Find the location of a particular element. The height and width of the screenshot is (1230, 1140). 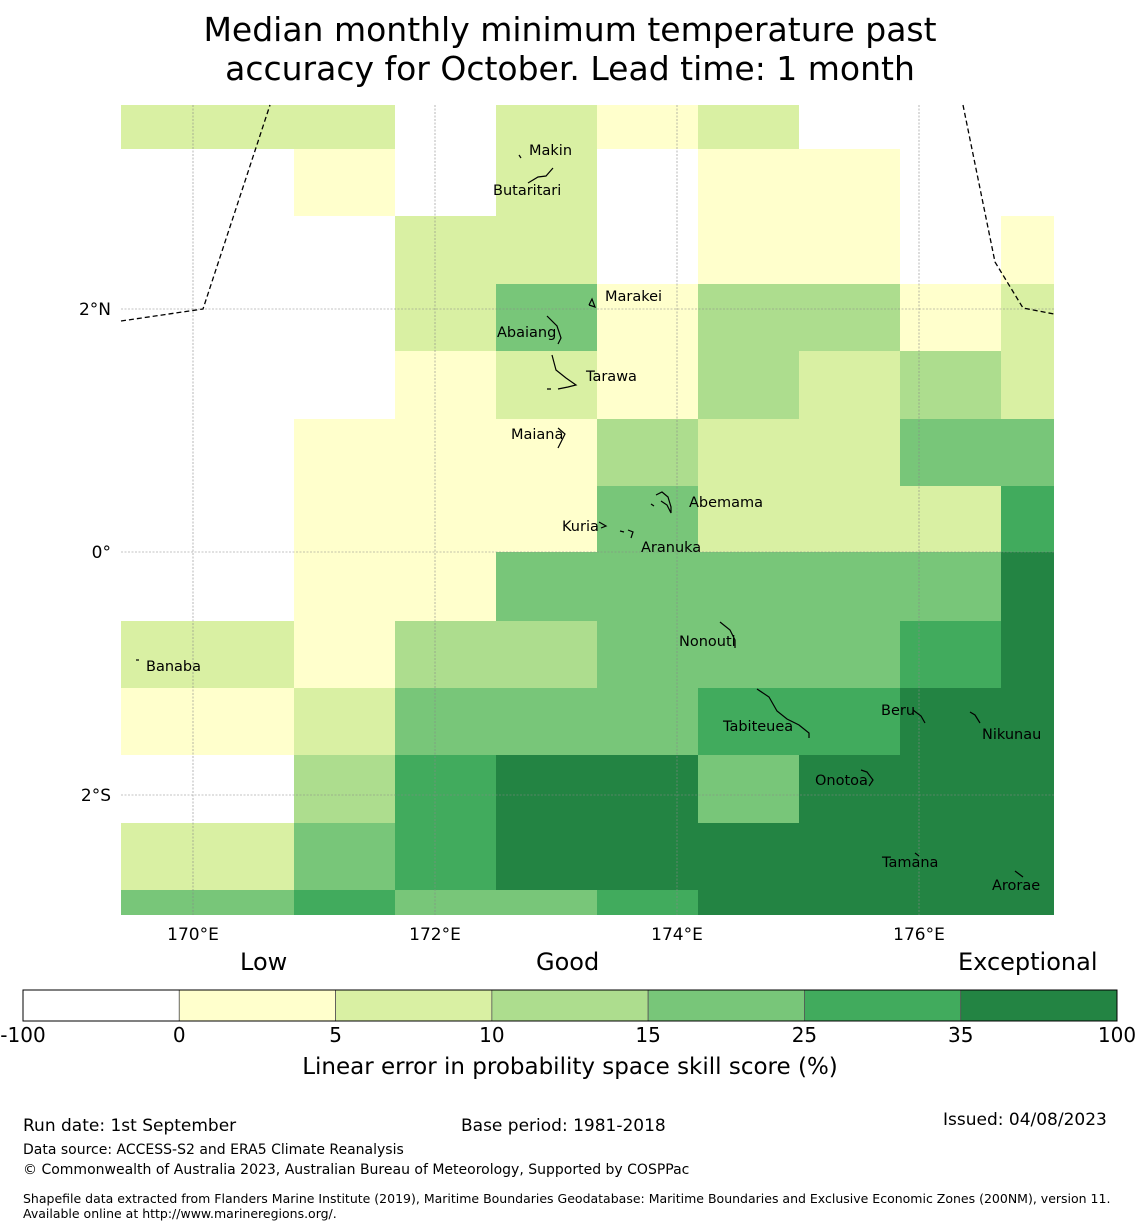

colorbar is located at coordinates (570, 1005).